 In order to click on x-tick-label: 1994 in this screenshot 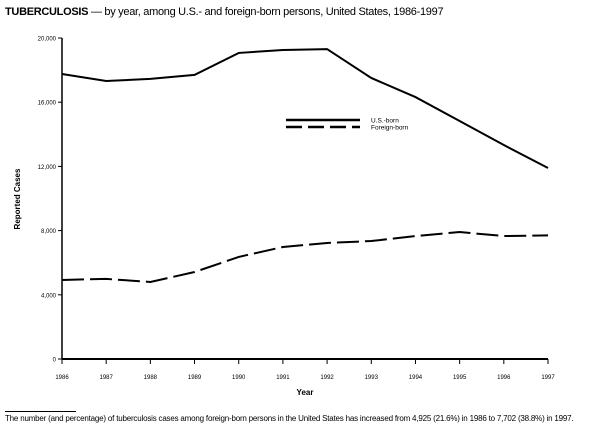, I will do `click(416, 378)`.